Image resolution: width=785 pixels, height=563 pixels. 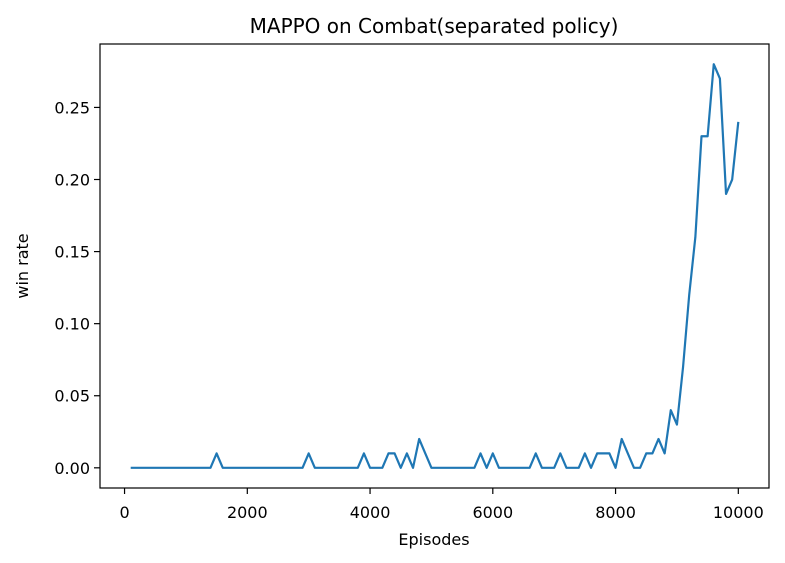 I want to click on y-axis-label: win rate, so click(x=22, y=265).